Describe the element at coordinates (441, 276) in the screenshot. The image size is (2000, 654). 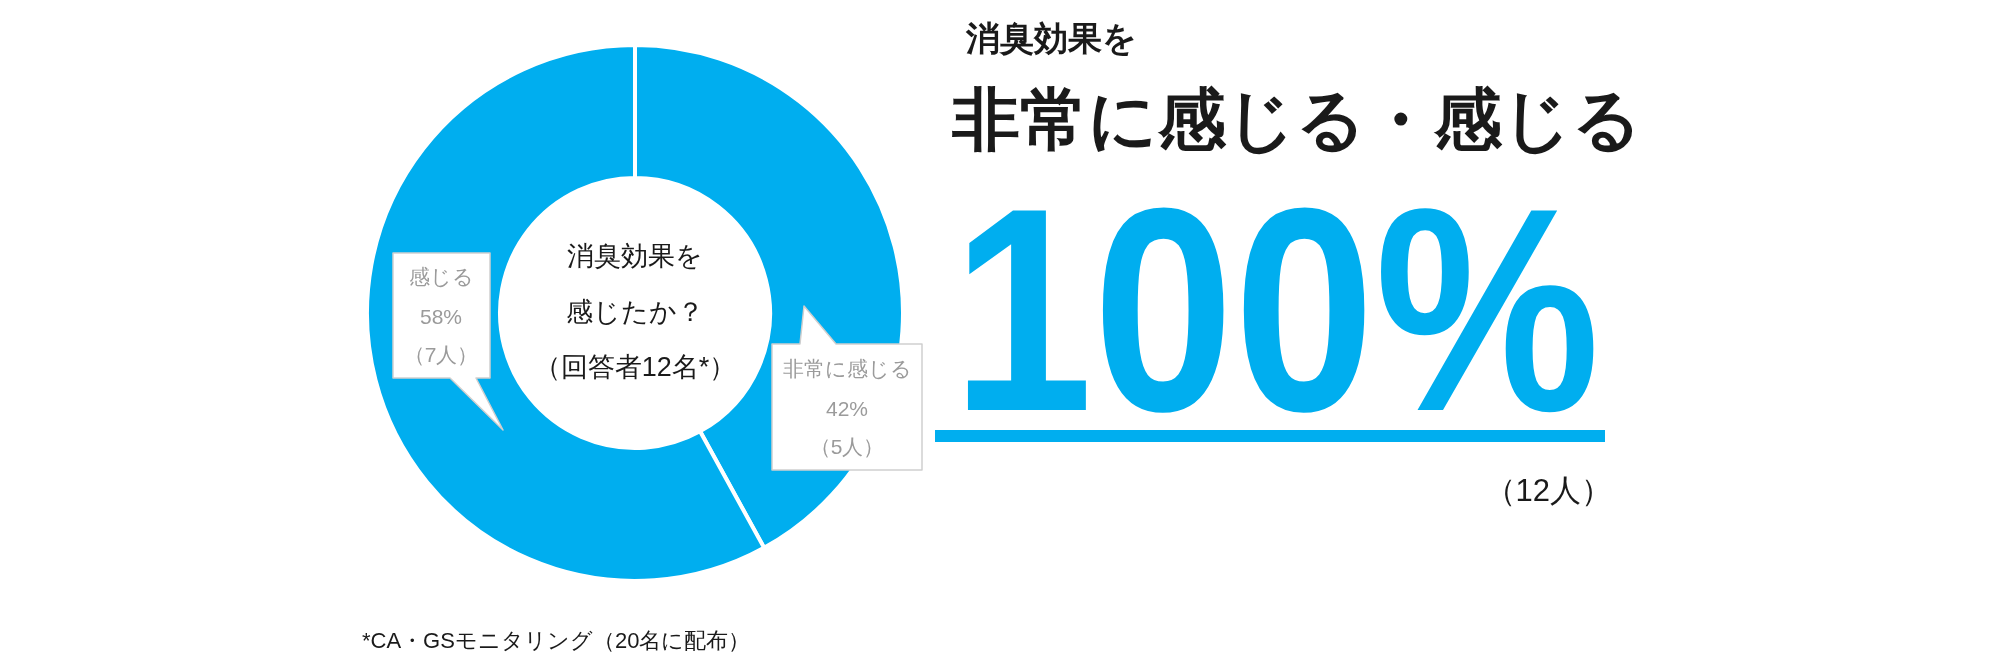
I see `slice-label: 感じる` at that location.